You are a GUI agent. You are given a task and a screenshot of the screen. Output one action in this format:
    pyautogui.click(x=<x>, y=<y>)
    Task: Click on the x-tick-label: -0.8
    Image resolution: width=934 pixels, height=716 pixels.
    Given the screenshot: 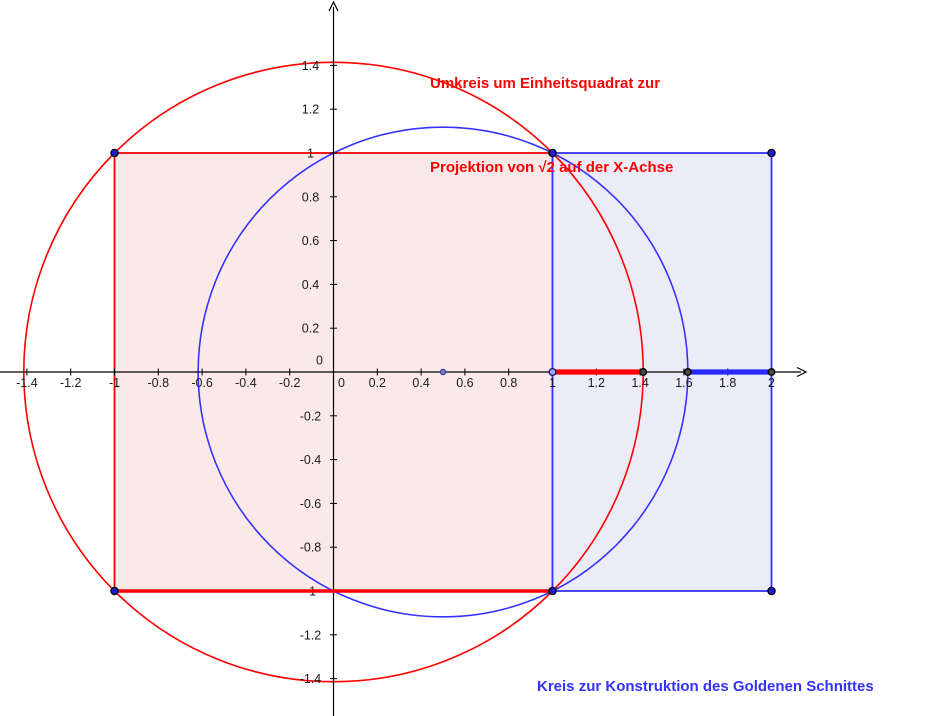 What is the action you would take?
    pyautogui.click(x=159, y=383)
    